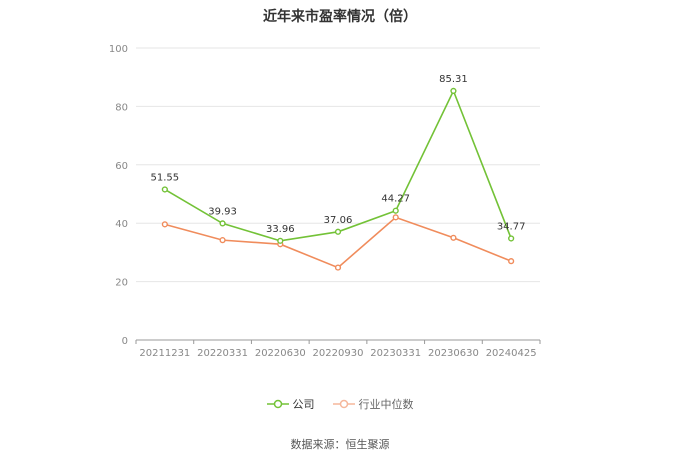  I want to click on x-tick-label: 20240425, so click(511, 353).